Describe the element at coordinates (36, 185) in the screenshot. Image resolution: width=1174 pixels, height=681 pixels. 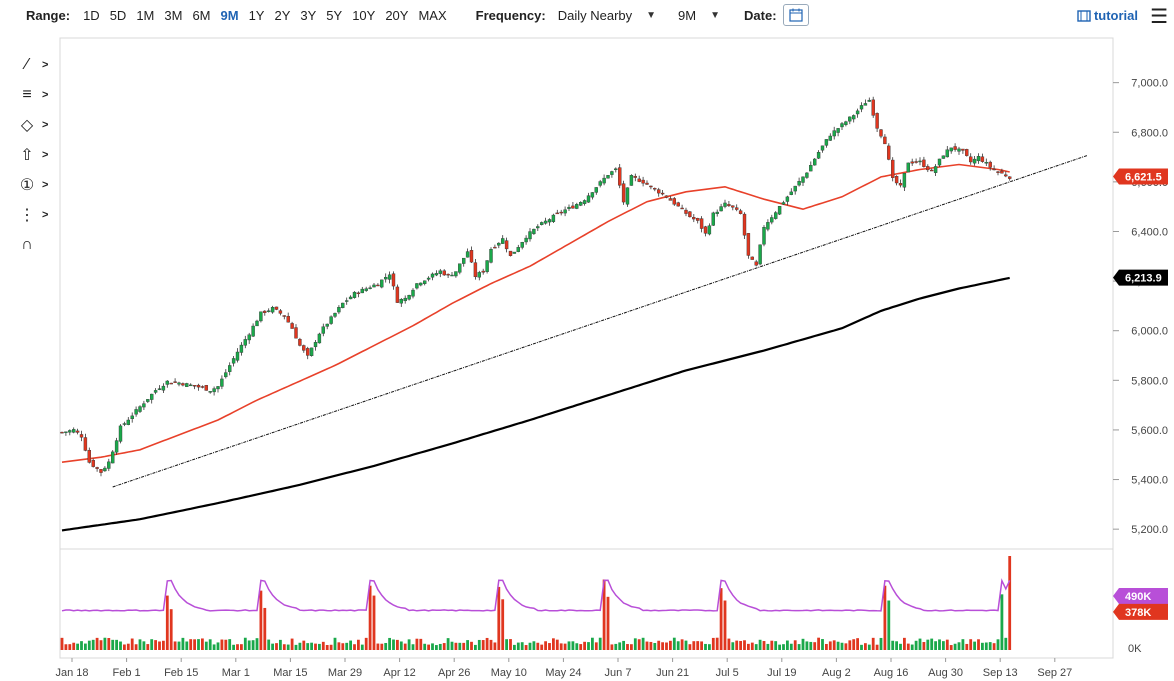
I see `annotation-tool: ① >` at that location.